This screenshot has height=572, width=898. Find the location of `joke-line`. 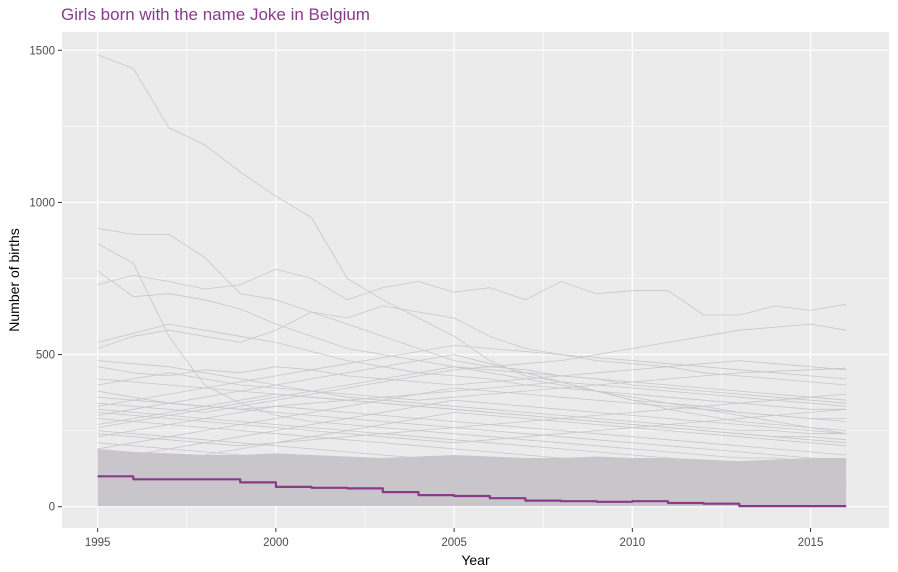

joke-line is located at coordinates (472, 491).